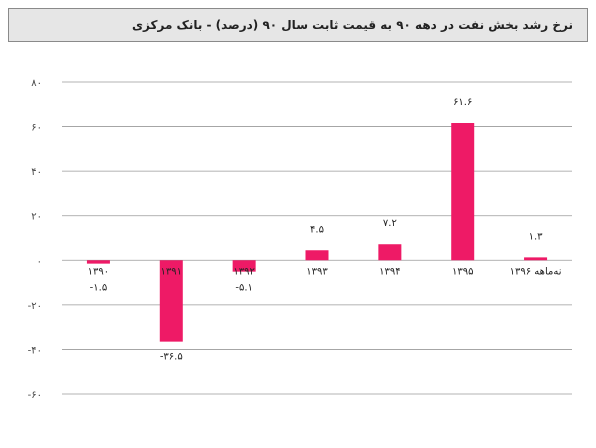 This screenshot has width=596, height=448. I want to click on data-label: ۴.۵, so click(317, 229).